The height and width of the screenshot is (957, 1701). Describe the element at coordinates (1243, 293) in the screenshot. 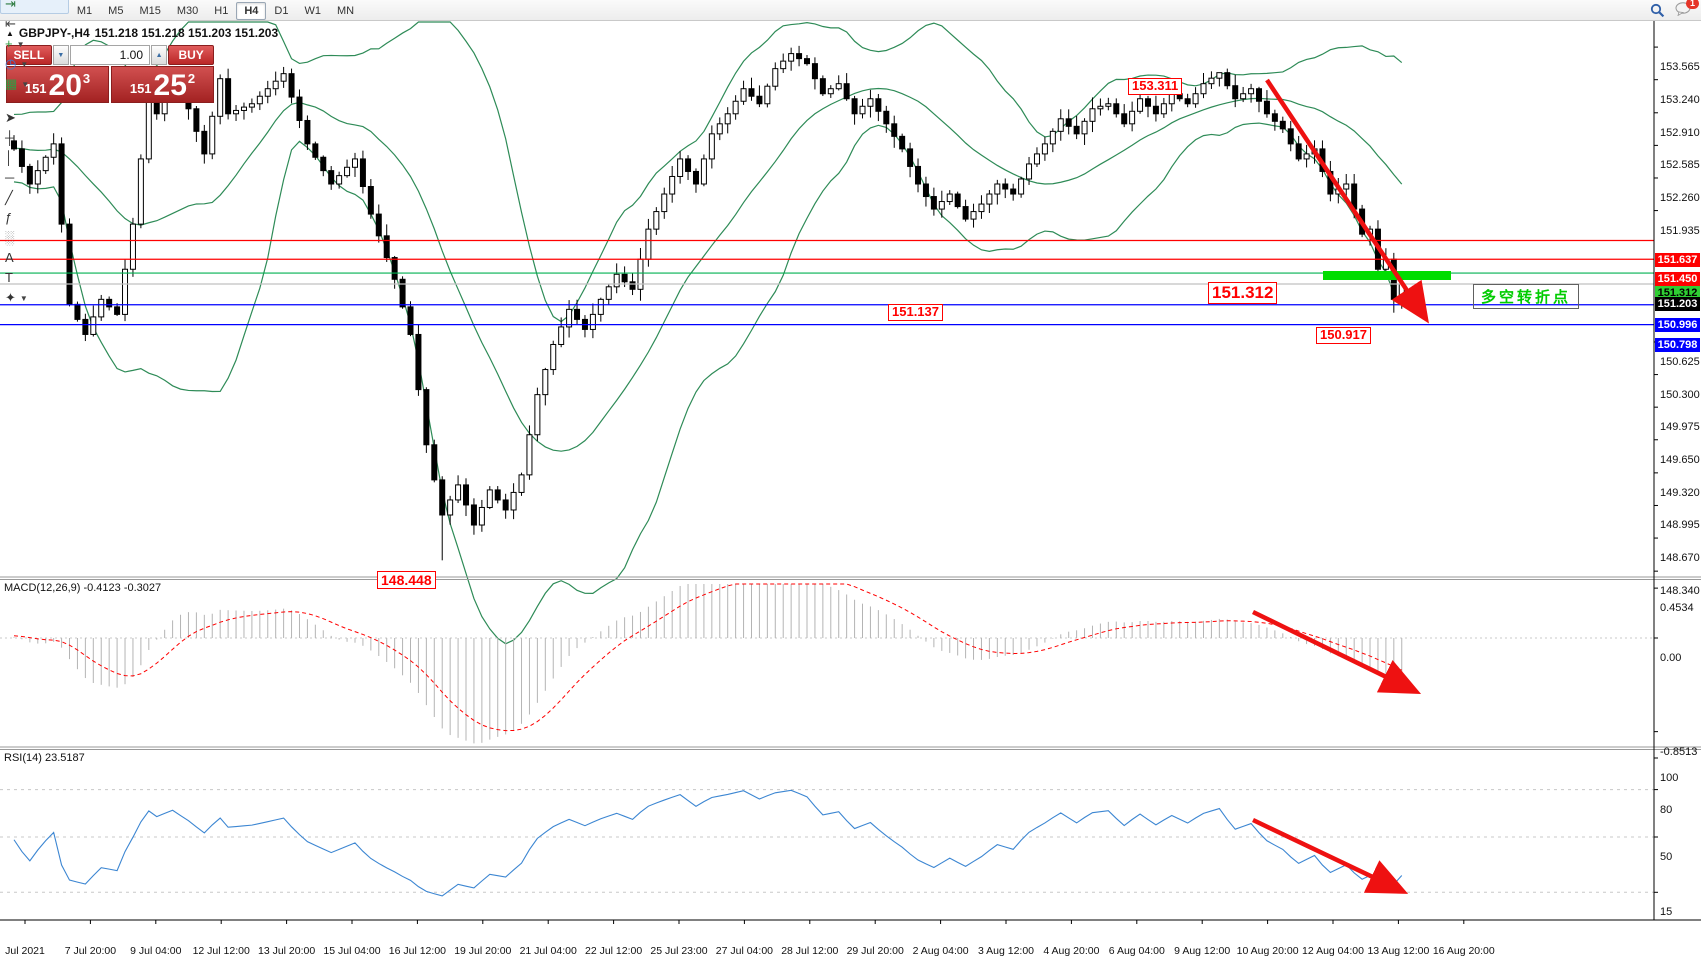

I see `price-callout-151.312: 151.312` at that location.